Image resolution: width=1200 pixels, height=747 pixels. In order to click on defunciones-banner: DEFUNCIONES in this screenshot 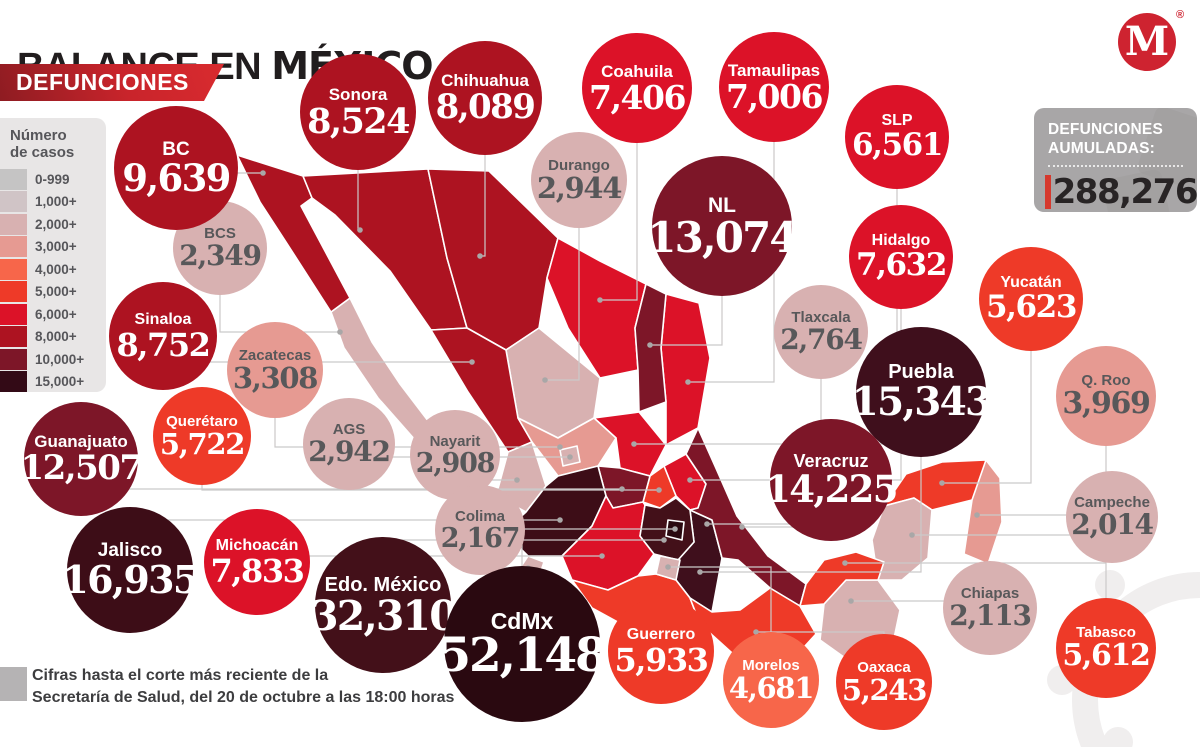, I will do `click(112, 82)`.